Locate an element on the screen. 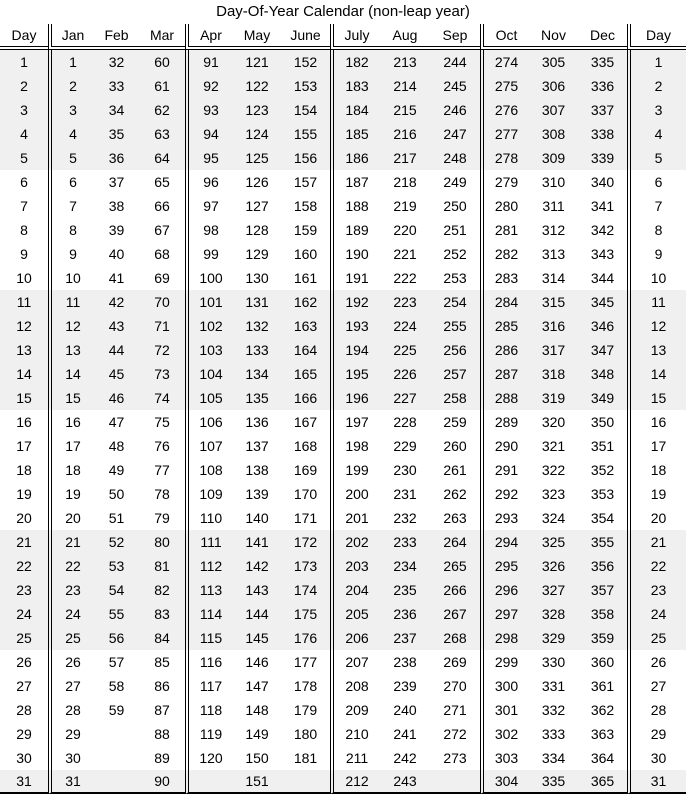 This screenshot has height=794, width=686. cell-apr-3: 93 is located at coordinates (209, 110).